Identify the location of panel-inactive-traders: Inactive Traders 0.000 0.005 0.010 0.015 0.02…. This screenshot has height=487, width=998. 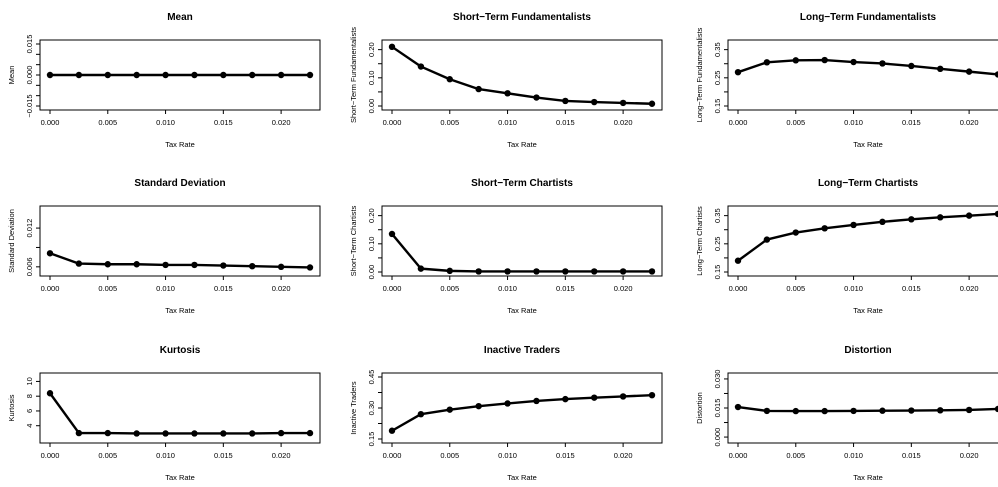
(506, 413).